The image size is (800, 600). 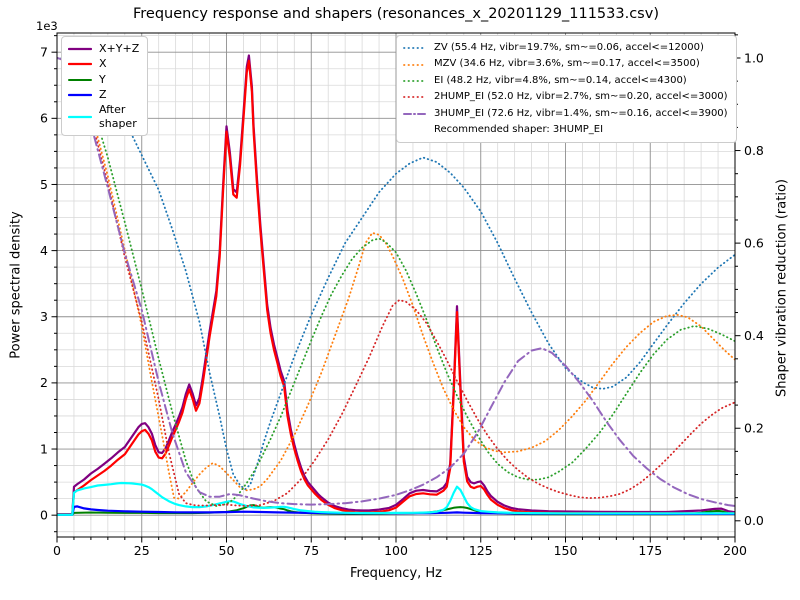 I want to click on legend-entry-recommended-shaper: Recommended shaper: 3HUMP_EI, so click(x=565, y=130).